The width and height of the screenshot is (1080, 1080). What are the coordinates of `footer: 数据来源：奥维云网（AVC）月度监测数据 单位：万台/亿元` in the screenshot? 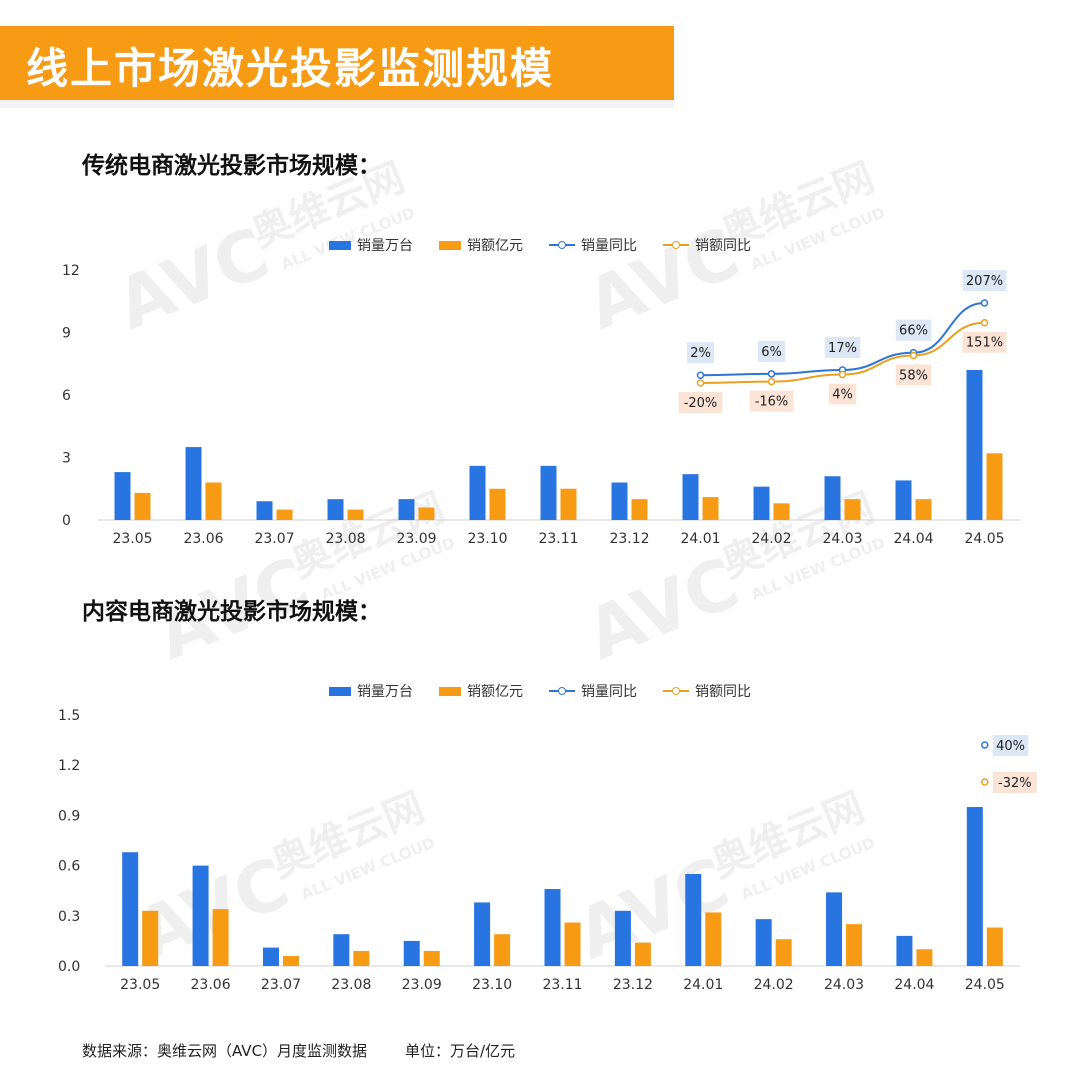 It's located at (298, 1050).